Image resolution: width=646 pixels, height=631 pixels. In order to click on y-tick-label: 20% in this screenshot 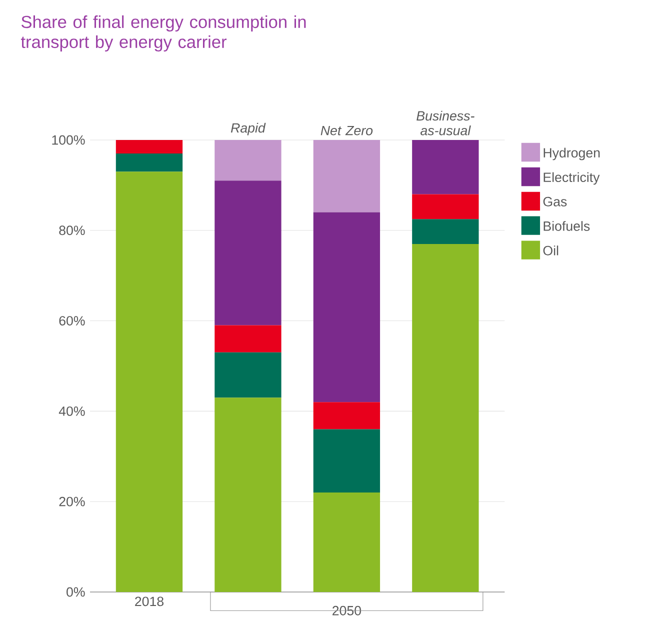, I will do `click(72, 501)`.